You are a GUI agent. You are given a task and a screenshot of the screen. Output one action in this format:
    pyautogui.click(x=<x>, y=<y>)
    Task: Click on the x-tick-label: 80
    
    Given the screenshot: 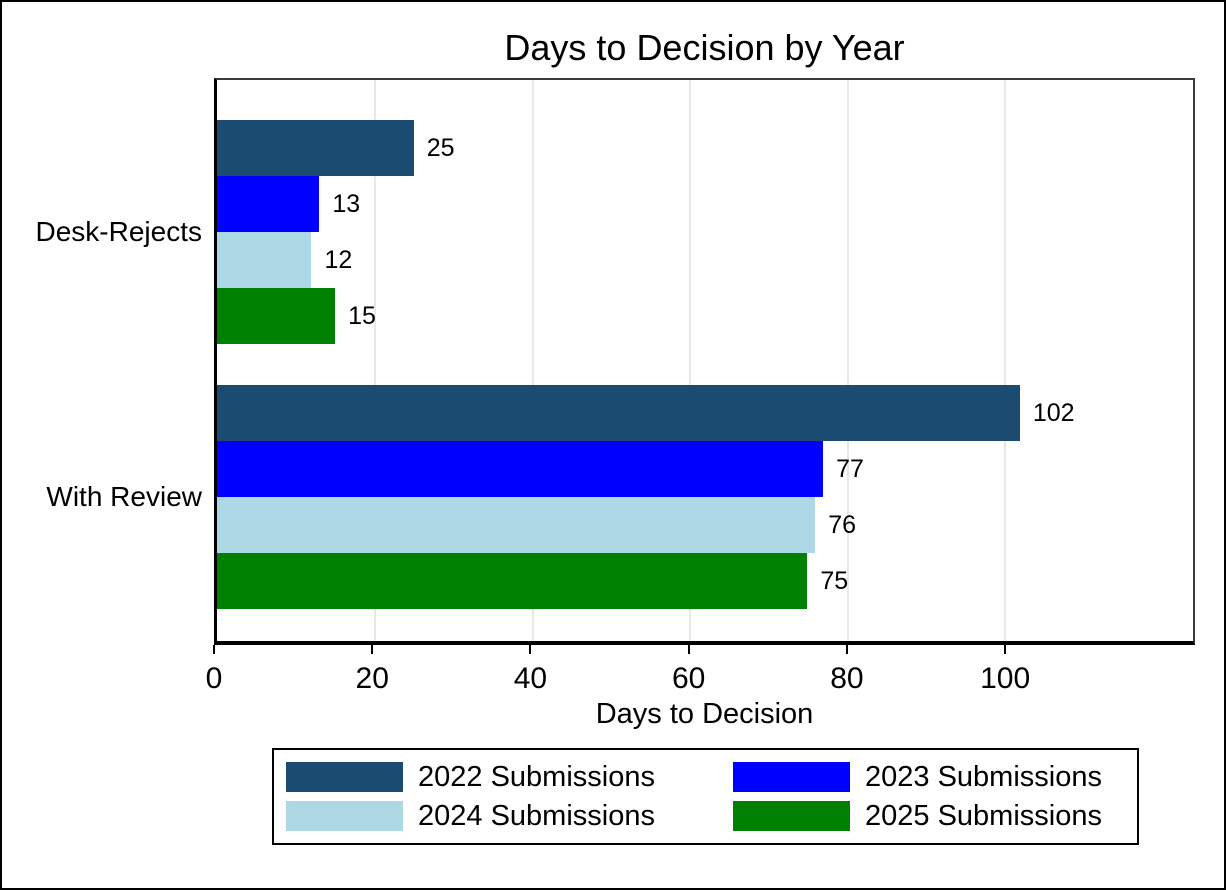 What is the action you would take?
    pyautogui.click(x=847, y=678)
    